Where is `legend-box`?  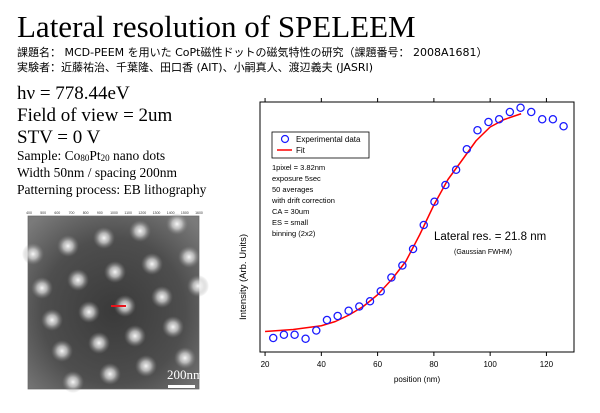 legend-box is located at coordinates (320, 145).